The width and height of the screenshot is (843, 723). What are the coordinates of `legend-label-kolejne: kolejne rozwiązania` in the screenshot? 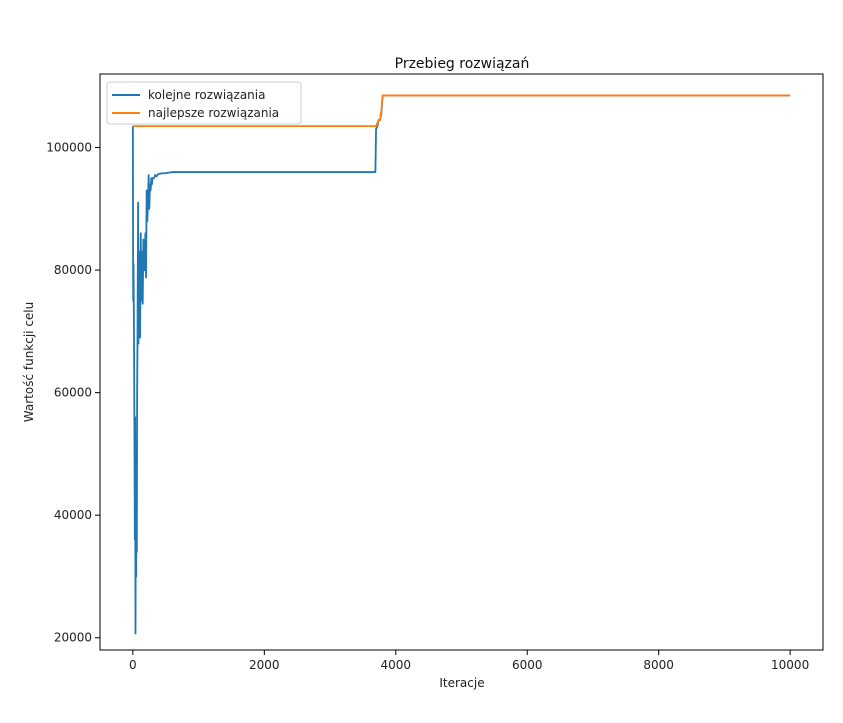 It's located at (206, 95).